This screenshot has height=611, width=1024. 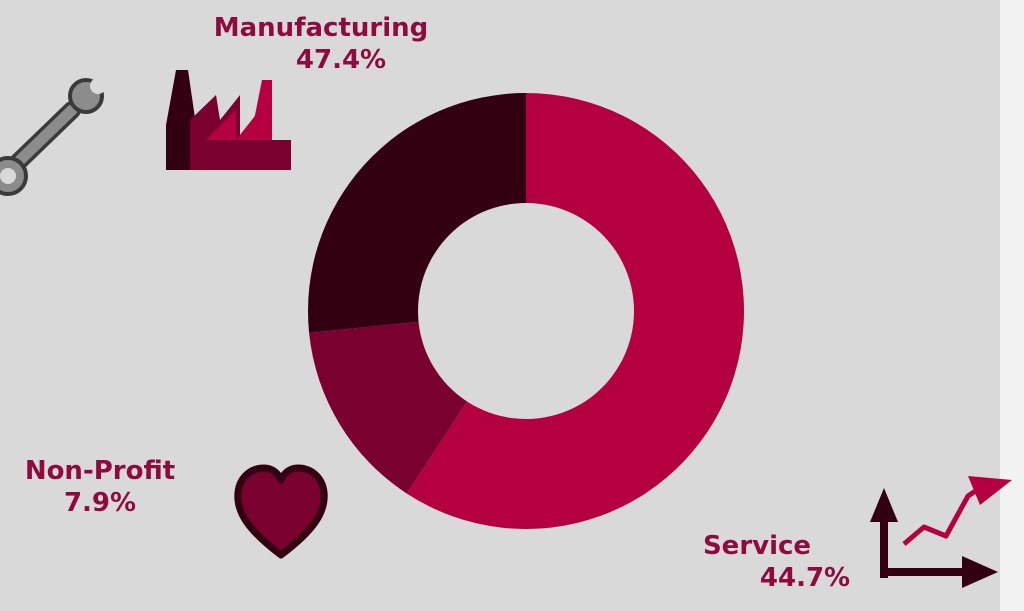 What do you see at coordinates (775, 562) in the screenshot?
I see `label-service: Service 44.7%` at bounding box center [775, 562].